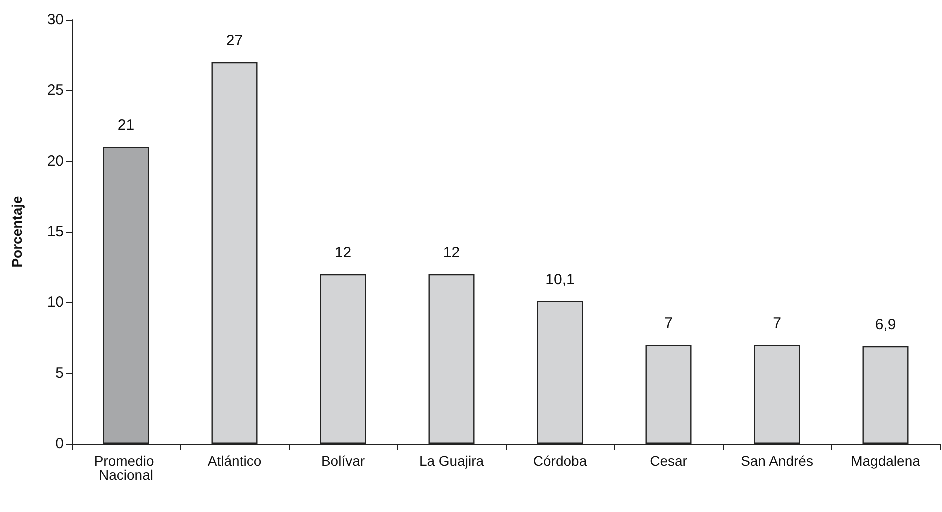  I want to click on data-label: 6,9, so click(885, 325).